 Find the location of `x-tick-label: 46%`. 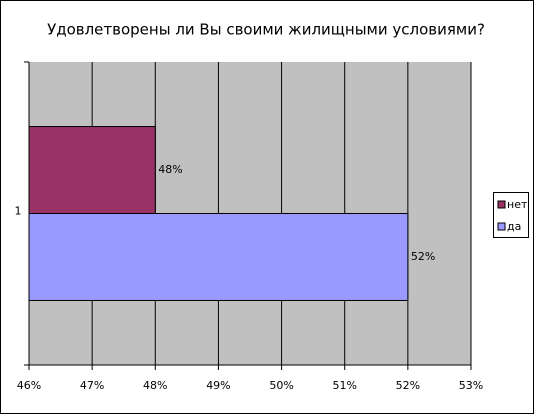

x-tick-label: 46% is located at coordinates (29, 385).